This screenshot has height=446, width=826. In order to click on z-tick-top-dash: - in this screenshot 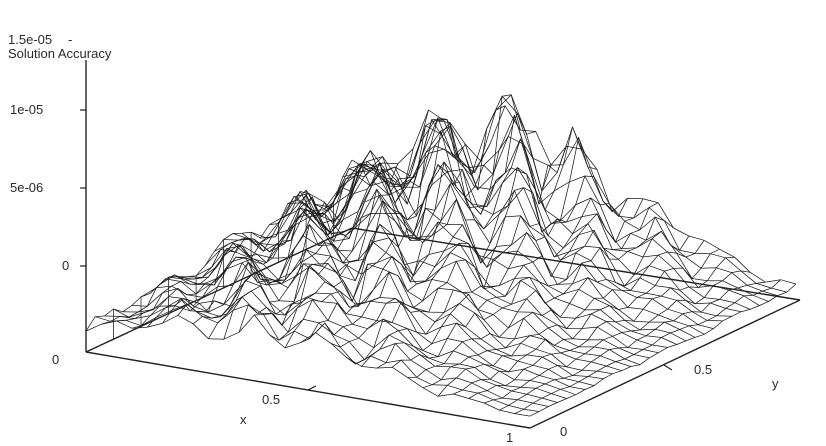, I will do `click(70, 39)`.